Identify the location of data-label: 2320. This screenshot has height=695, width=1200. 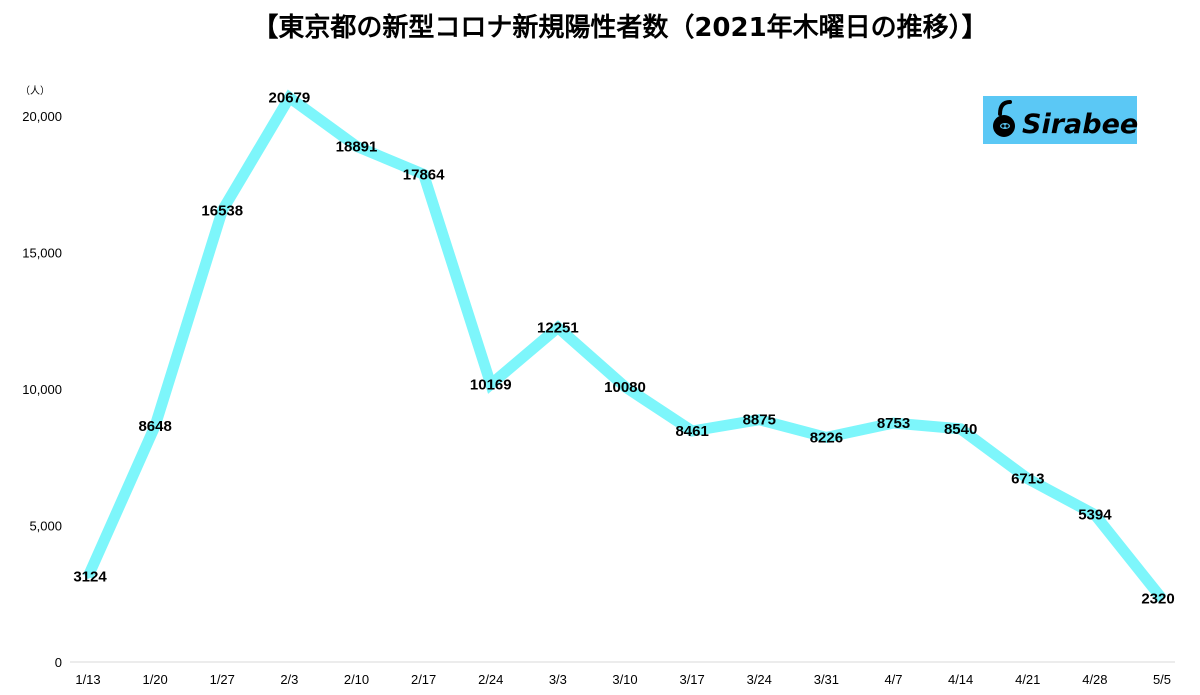
(1157, 599).